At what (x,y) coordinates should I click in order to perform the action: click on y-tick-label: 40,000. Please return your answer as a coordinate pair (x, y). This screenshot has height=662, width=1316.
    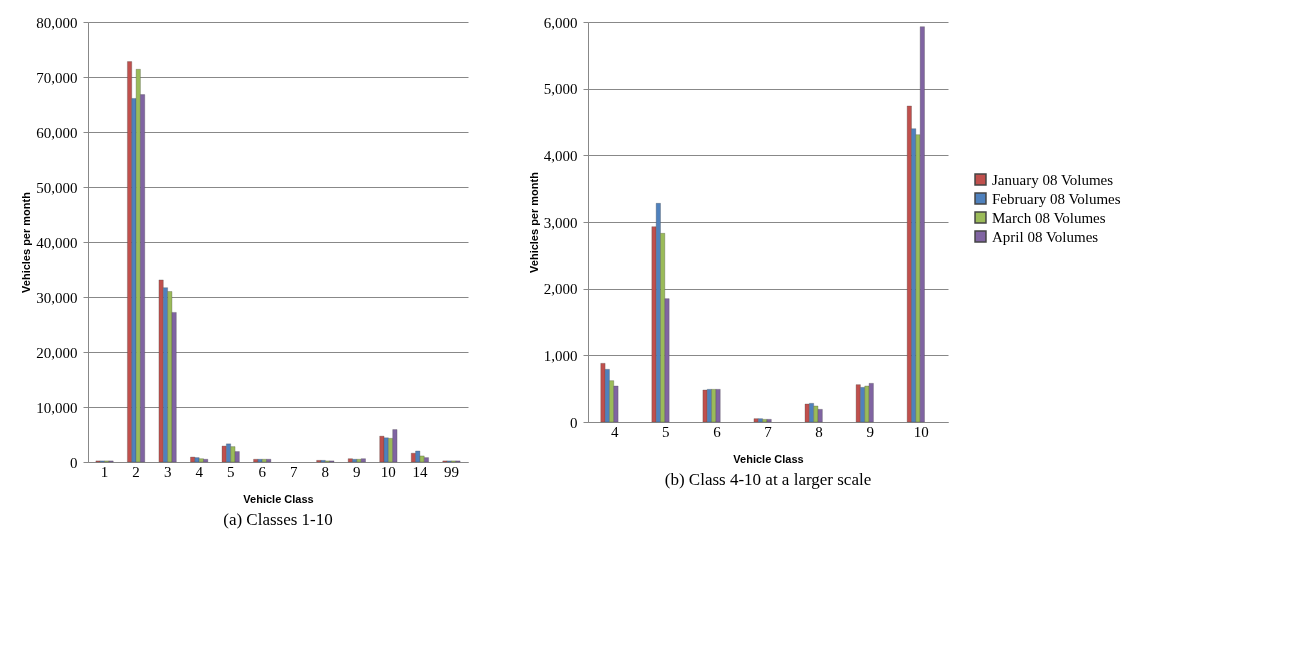
    Looking at the image, I should click on (57, 242).